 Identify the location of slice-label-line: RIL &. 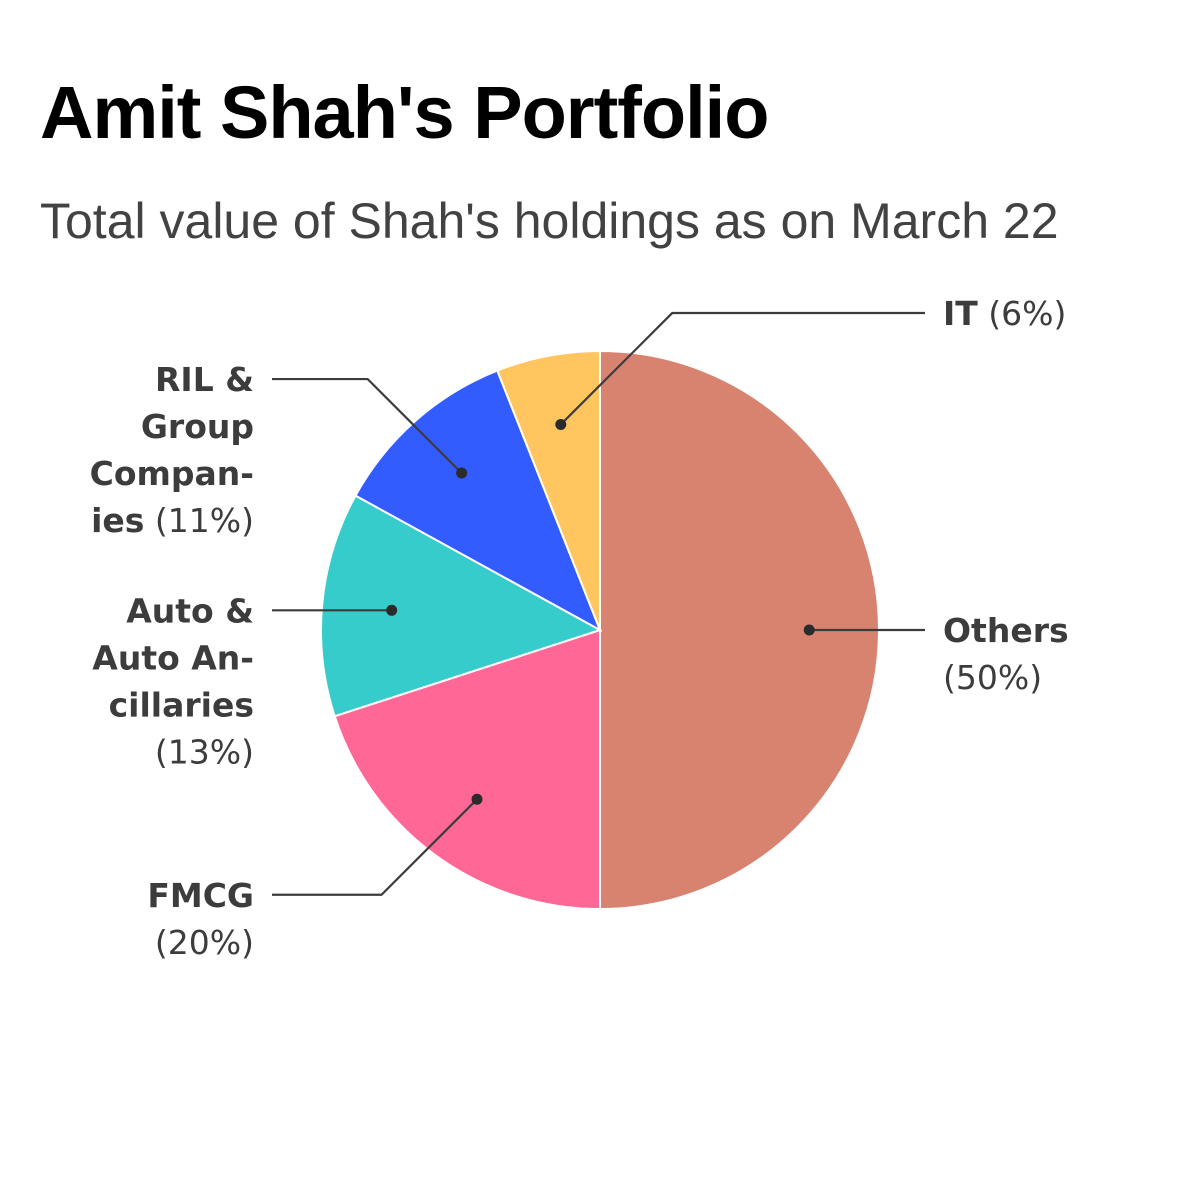
(204, 379).